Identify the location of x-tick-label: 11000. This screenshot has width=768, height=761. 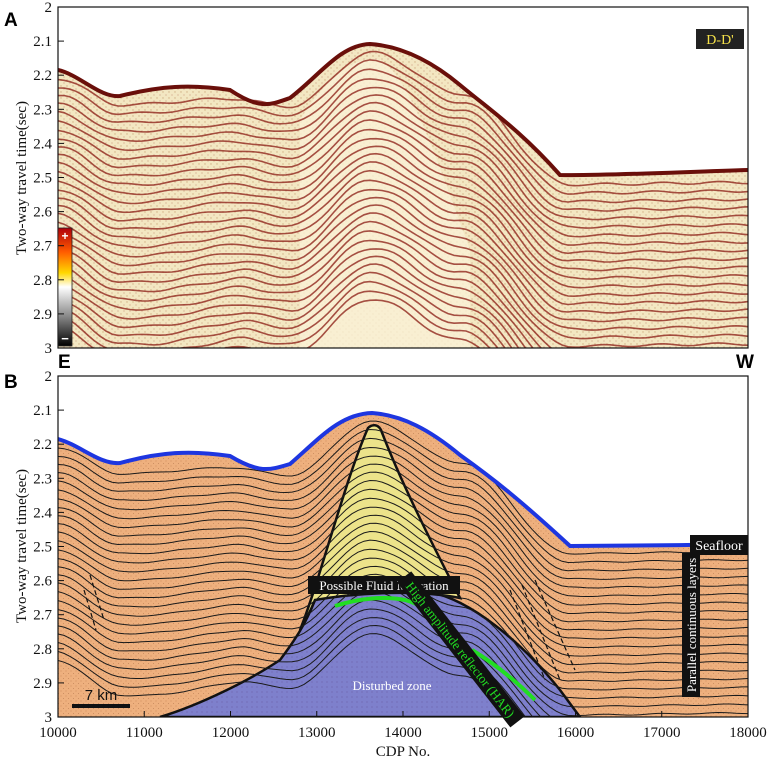
(144, 733).